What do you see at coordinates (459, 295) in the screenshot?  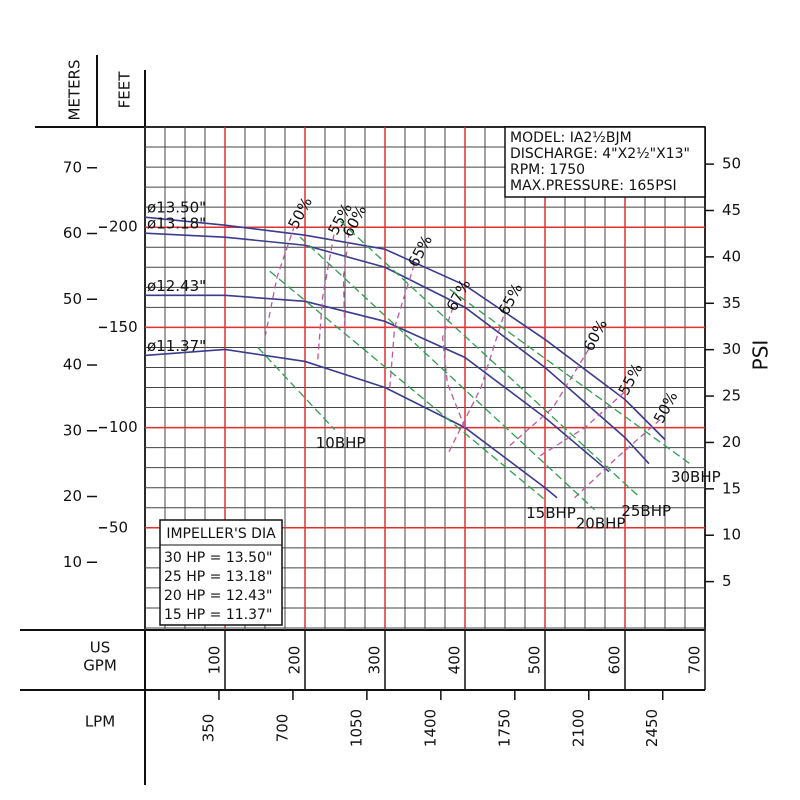 I see `efficiency-label: 67%` at bounding box center [459, 295].